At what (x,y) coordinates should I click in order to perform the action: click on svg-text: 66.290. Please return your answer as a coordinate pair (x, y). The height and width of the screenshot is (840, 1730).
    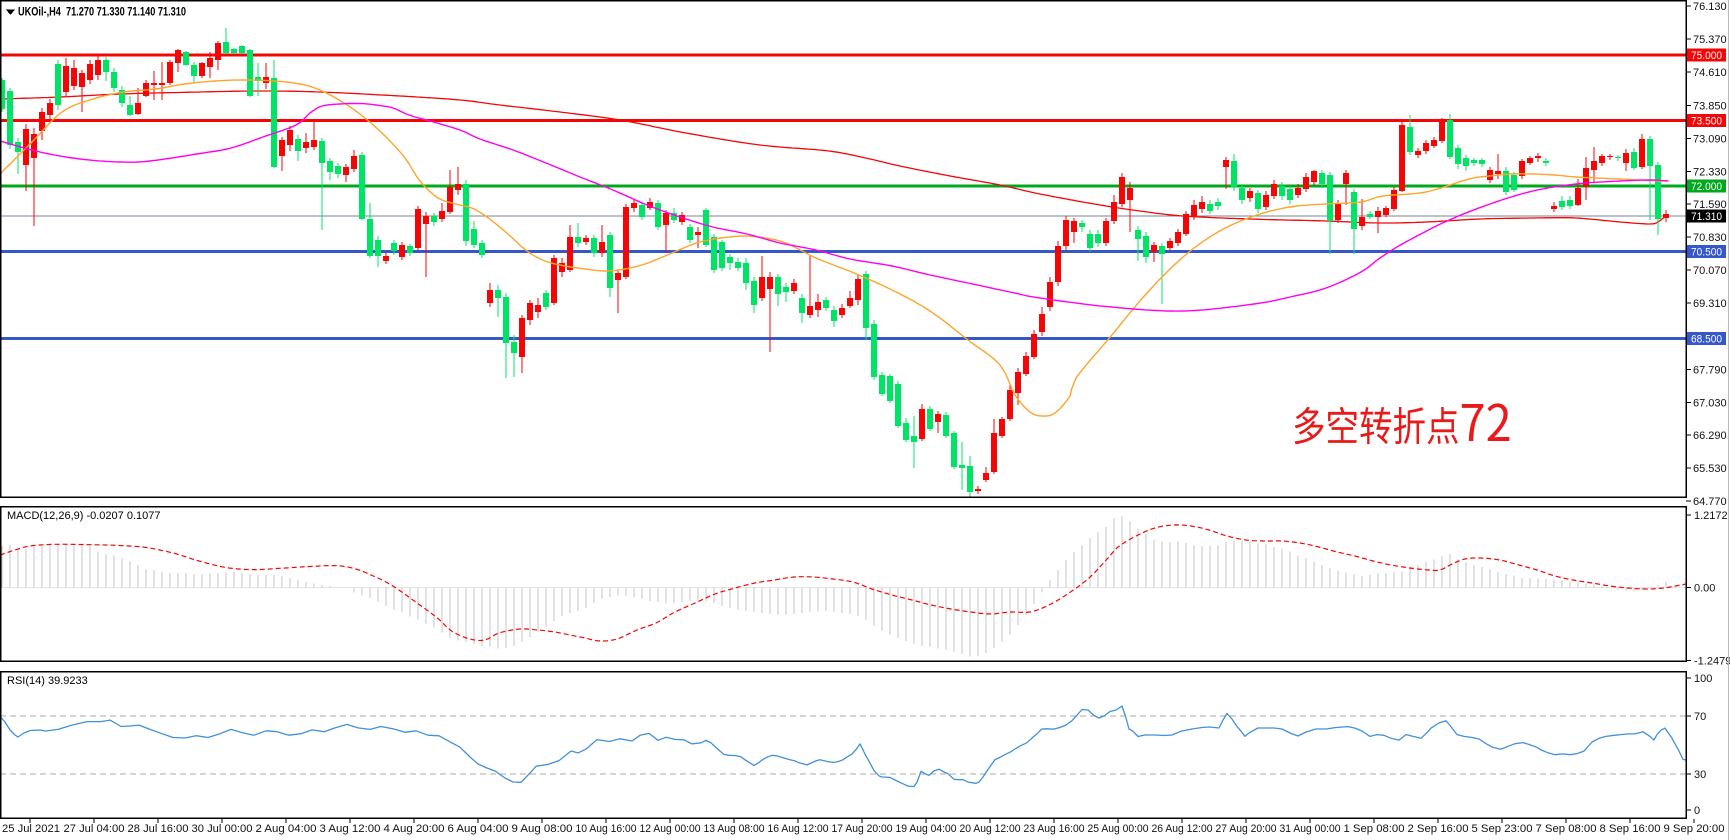
    Looking at the image, I should click on (1710, 436).